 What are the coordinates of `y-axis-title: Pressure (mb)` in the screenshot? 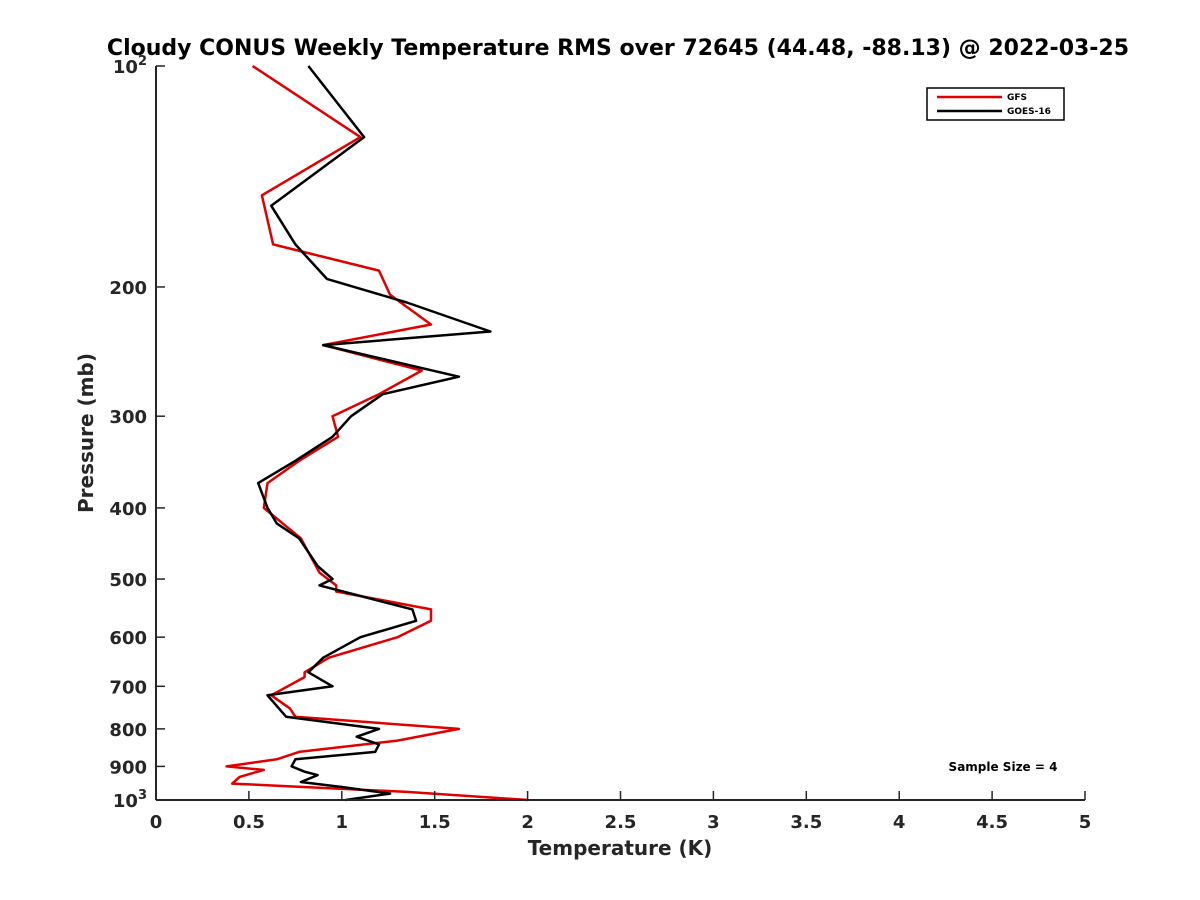 It's located at (86, 433).